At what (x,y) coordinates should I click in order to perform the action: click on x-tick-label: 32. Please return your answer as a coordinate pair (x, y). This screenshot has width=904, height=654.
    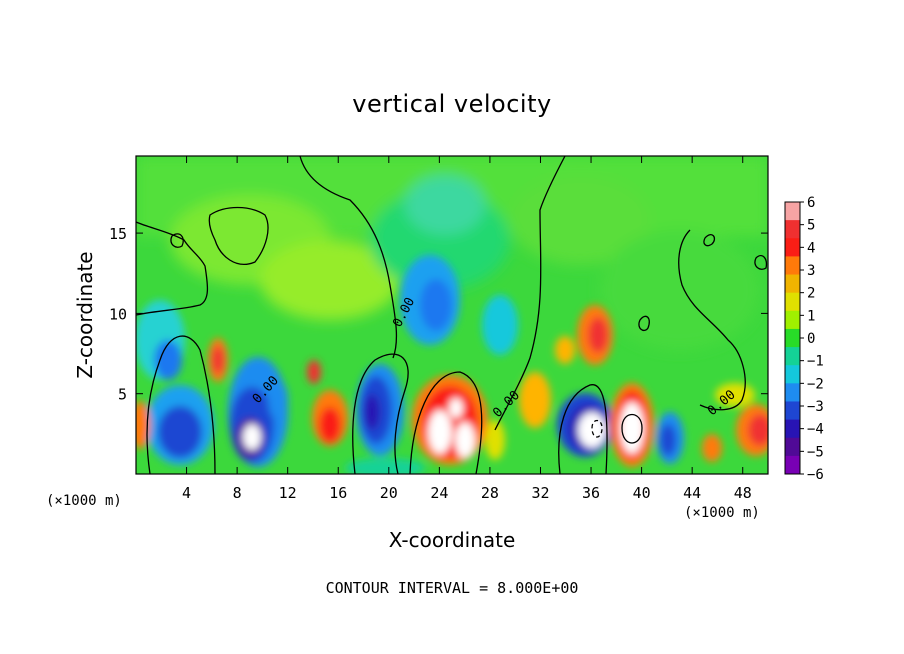
    Looking at the image, I should click on (540, 493).